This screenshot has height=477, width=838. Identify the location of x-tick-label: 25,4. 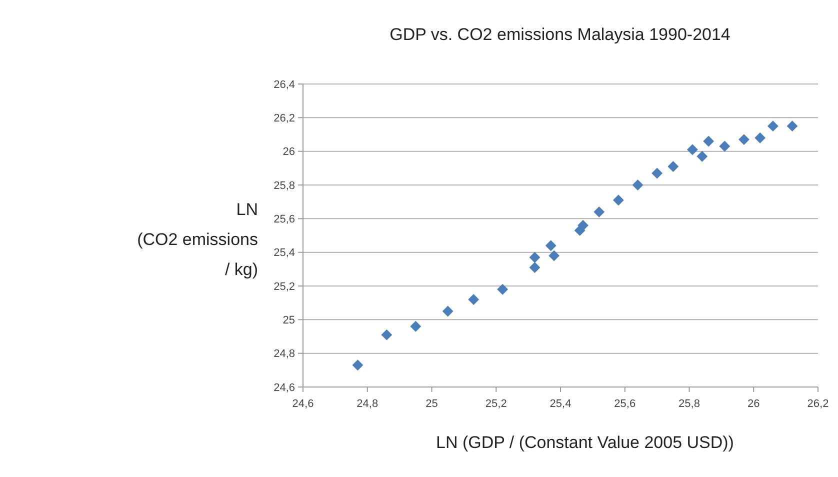
(561, 404).